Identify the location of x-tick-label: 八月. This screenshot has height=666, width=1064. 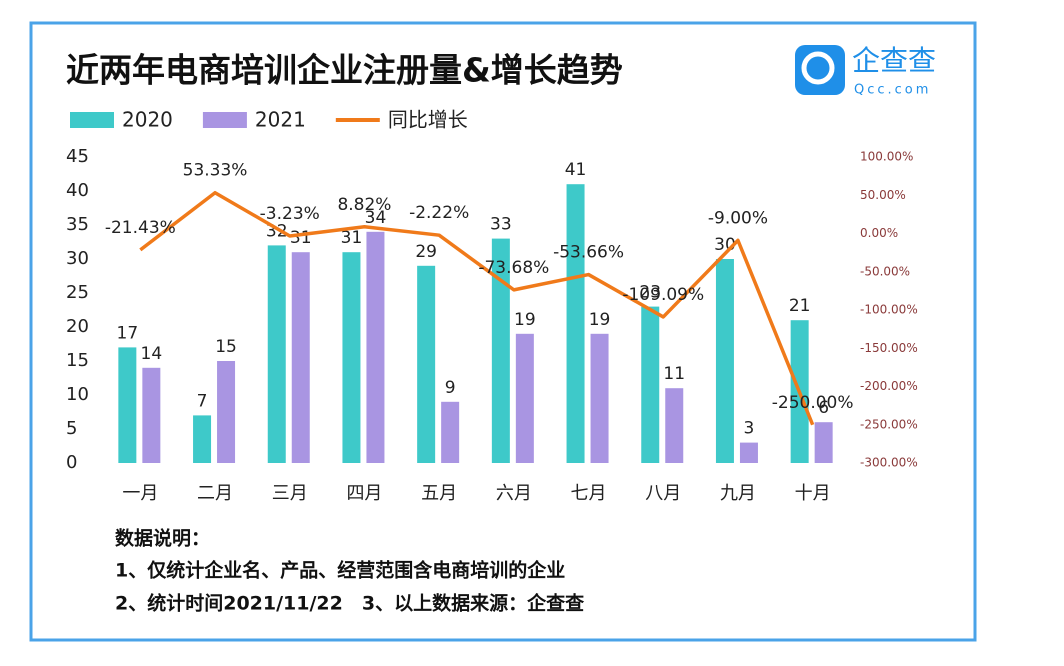
(663, 493).